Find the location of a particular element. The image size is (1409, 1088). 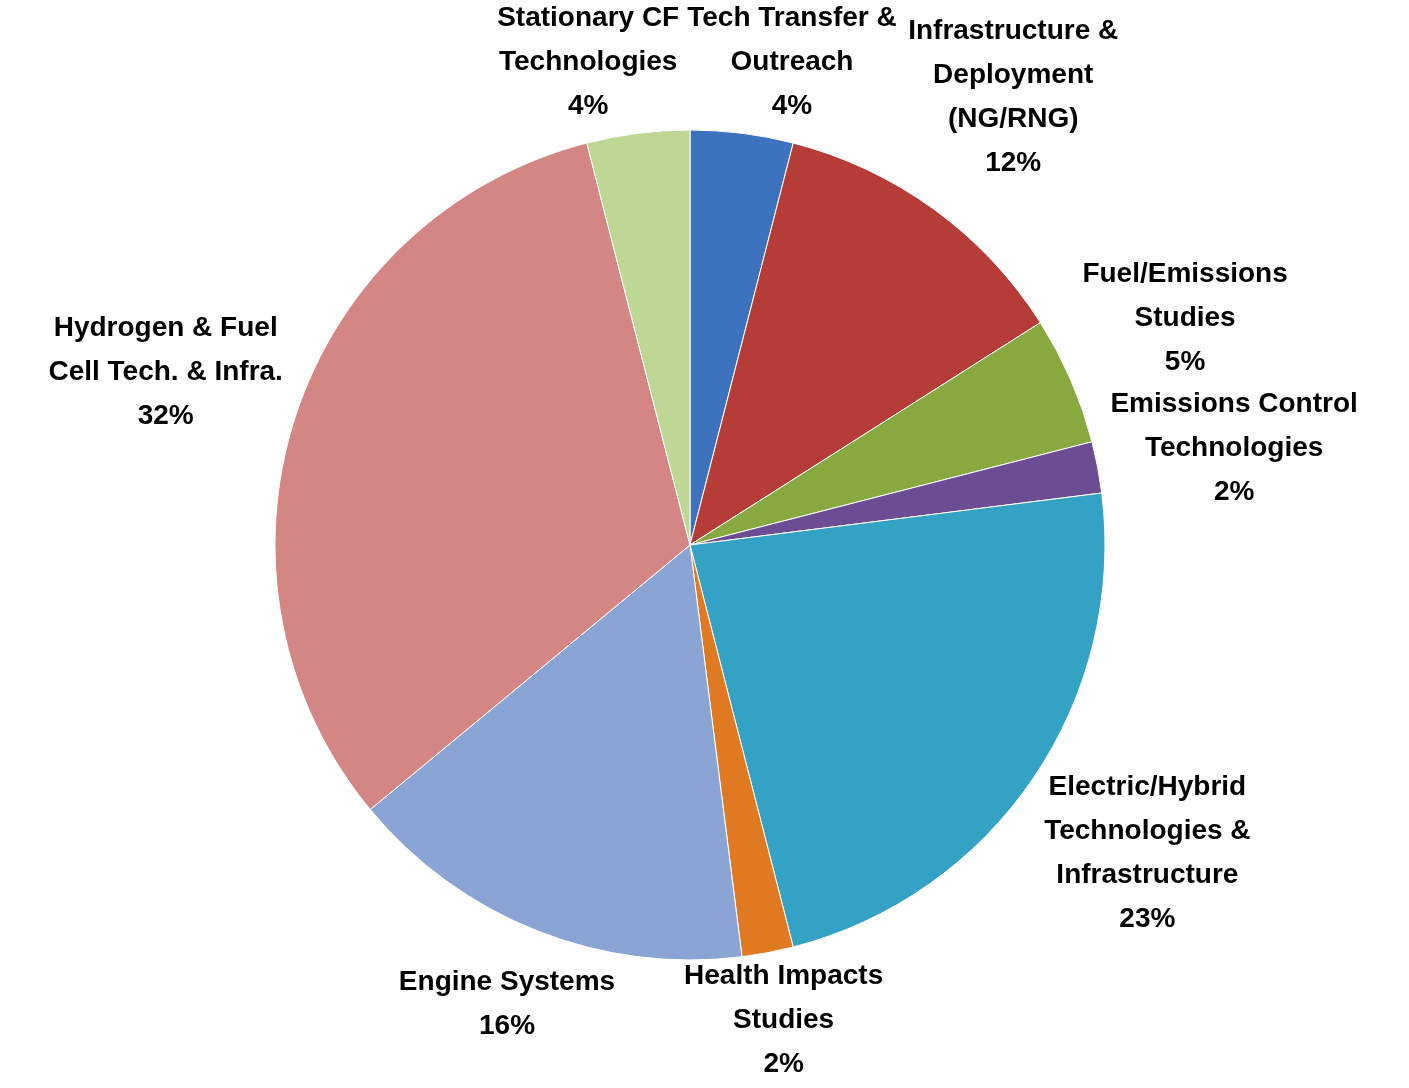

slice-label: Emissions Control Technologies is located at coordinates (1234, 424).